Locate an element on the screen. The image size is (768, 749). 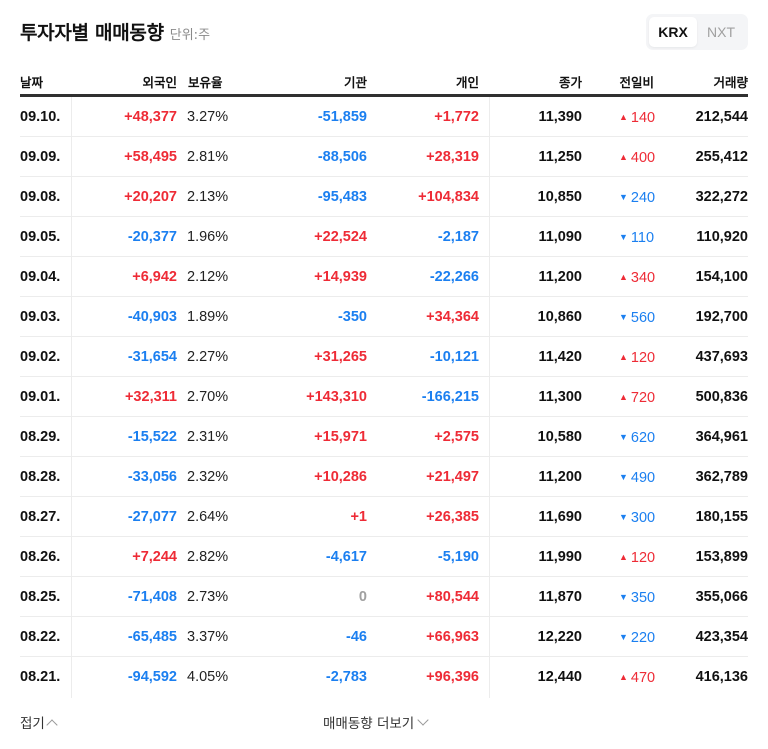
col-close: 종가 is located at coordinates (570, 82).